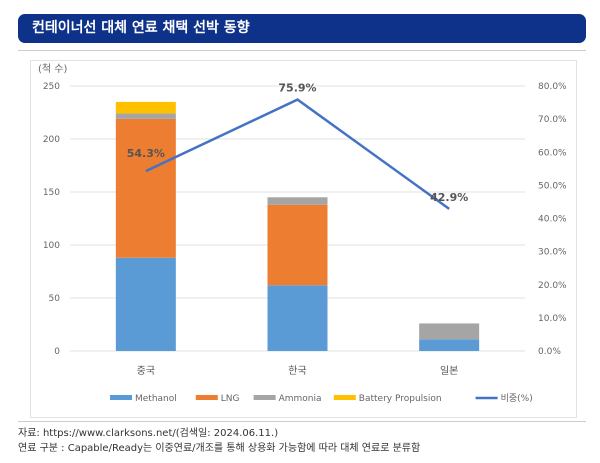 The image size is (600, 463). What do you see at coordinates (145, 107) in the screenshot?
I see `bar-battery-propulsion` at bounding box center [145, 107].